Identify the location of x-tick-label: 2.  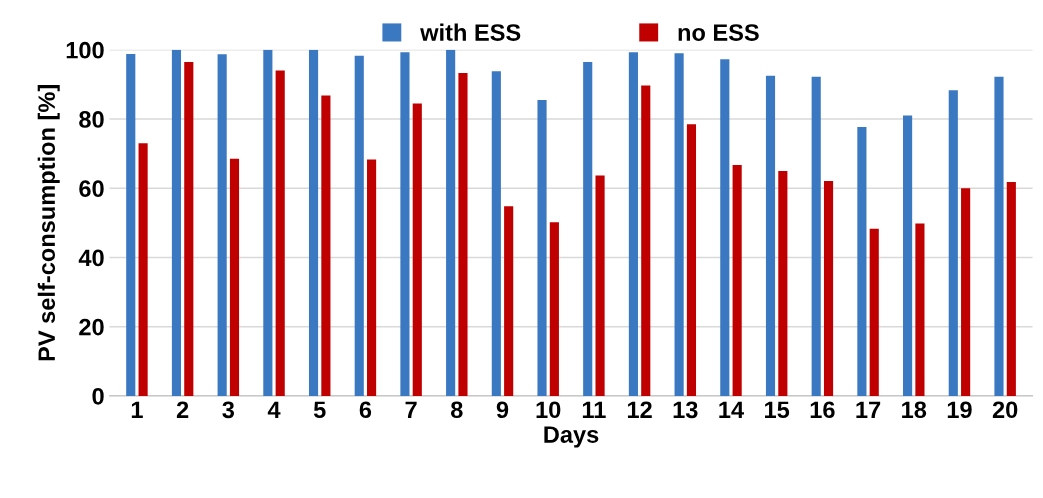
(182, 409).